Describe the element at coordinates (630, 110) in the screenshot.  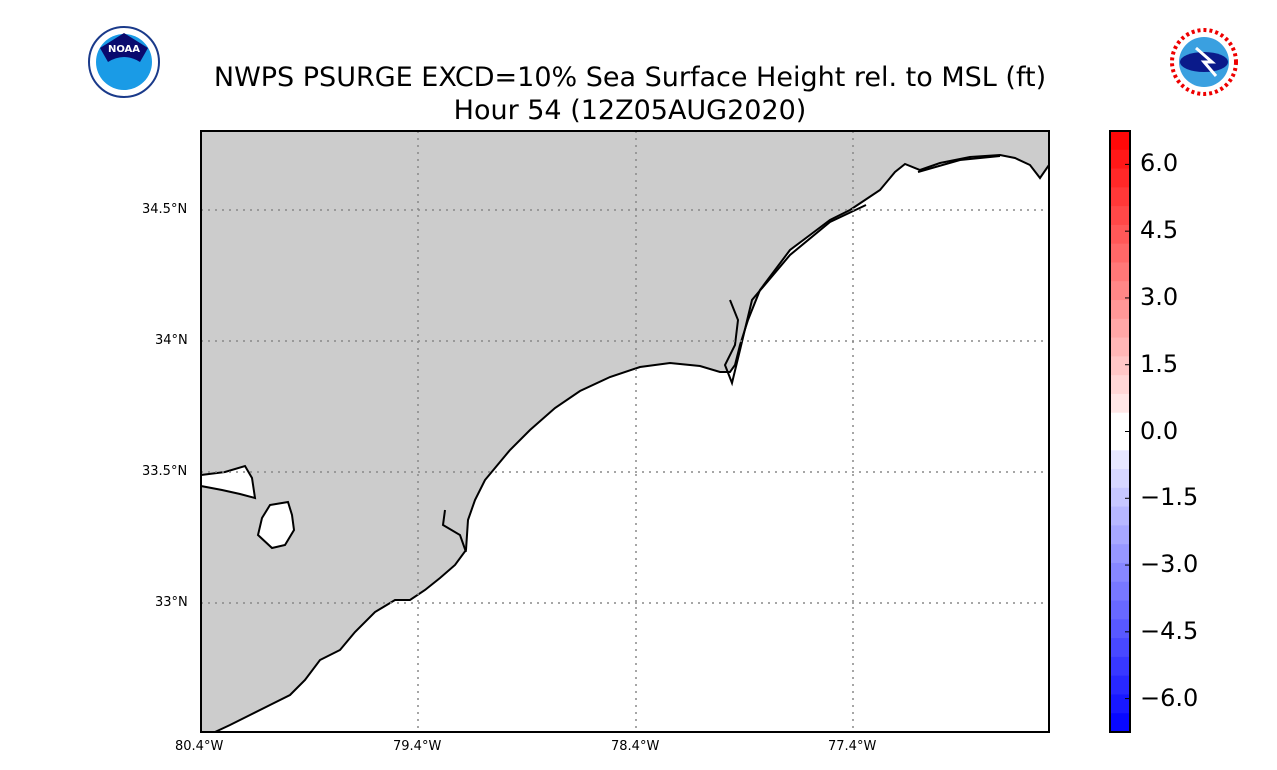
I see `map-subtitle: Hour 54 (12Z05AUG2020)` at that location.